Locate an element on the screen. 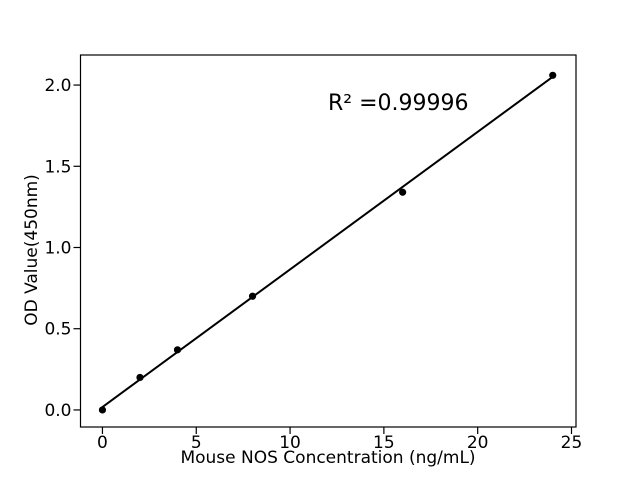 This screenshot has height=480, width=640. x-tick-label: 10 is located at coordinates (290, 443).